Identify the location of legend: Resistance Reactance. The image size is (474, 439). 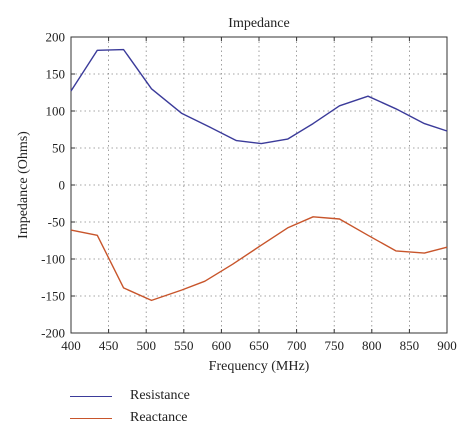
(130, 407).